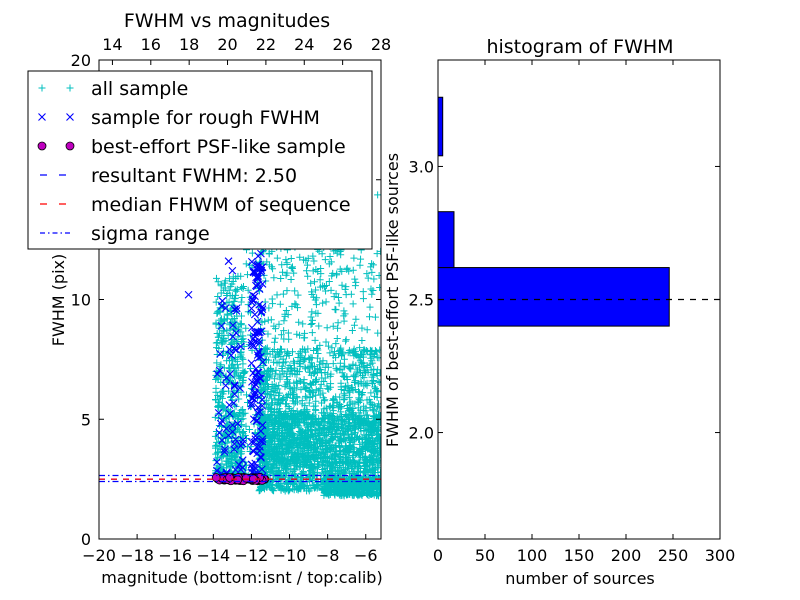 This screenshot has width=800, height=600. Describe the element at coordinates (70, 88) in the screenshot. I see `legend-plus-marker` at that location.